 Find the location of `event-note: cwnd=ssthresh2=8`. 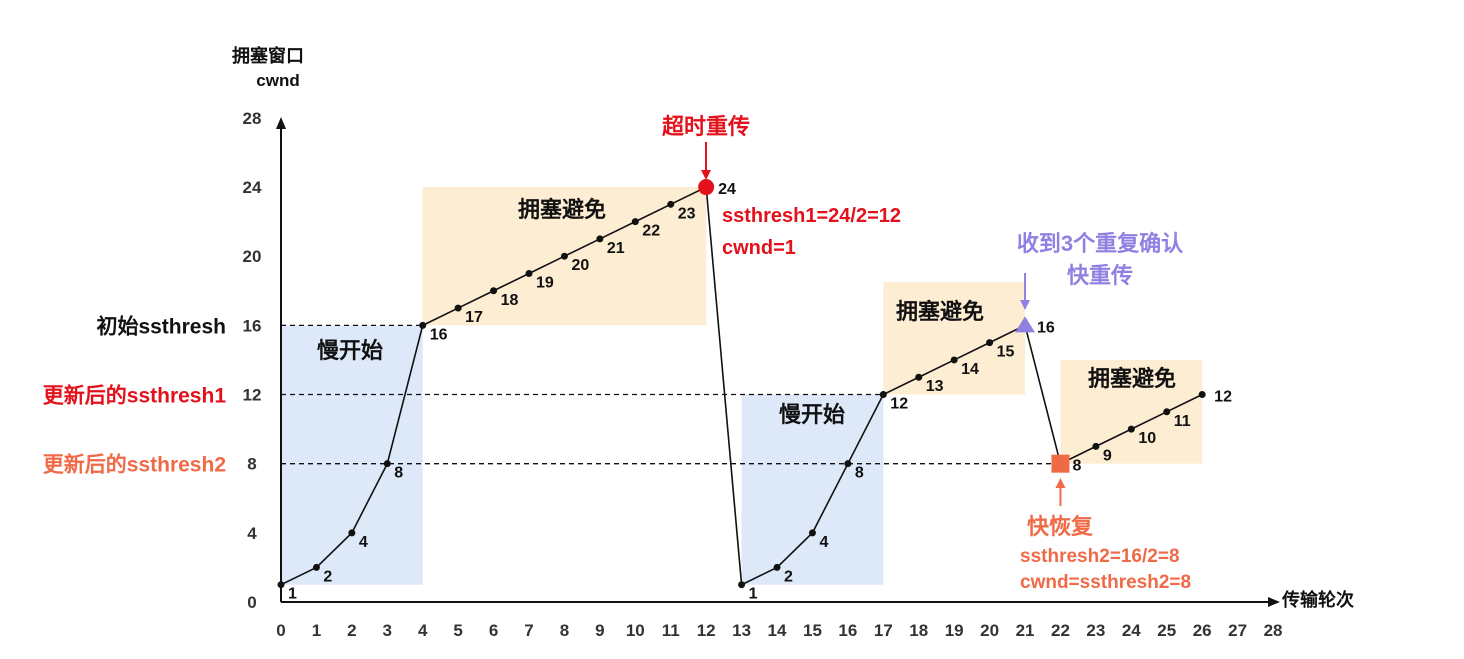

event-note: cwnd=ssthresh2=8 is located at coordinates (1105, 582).